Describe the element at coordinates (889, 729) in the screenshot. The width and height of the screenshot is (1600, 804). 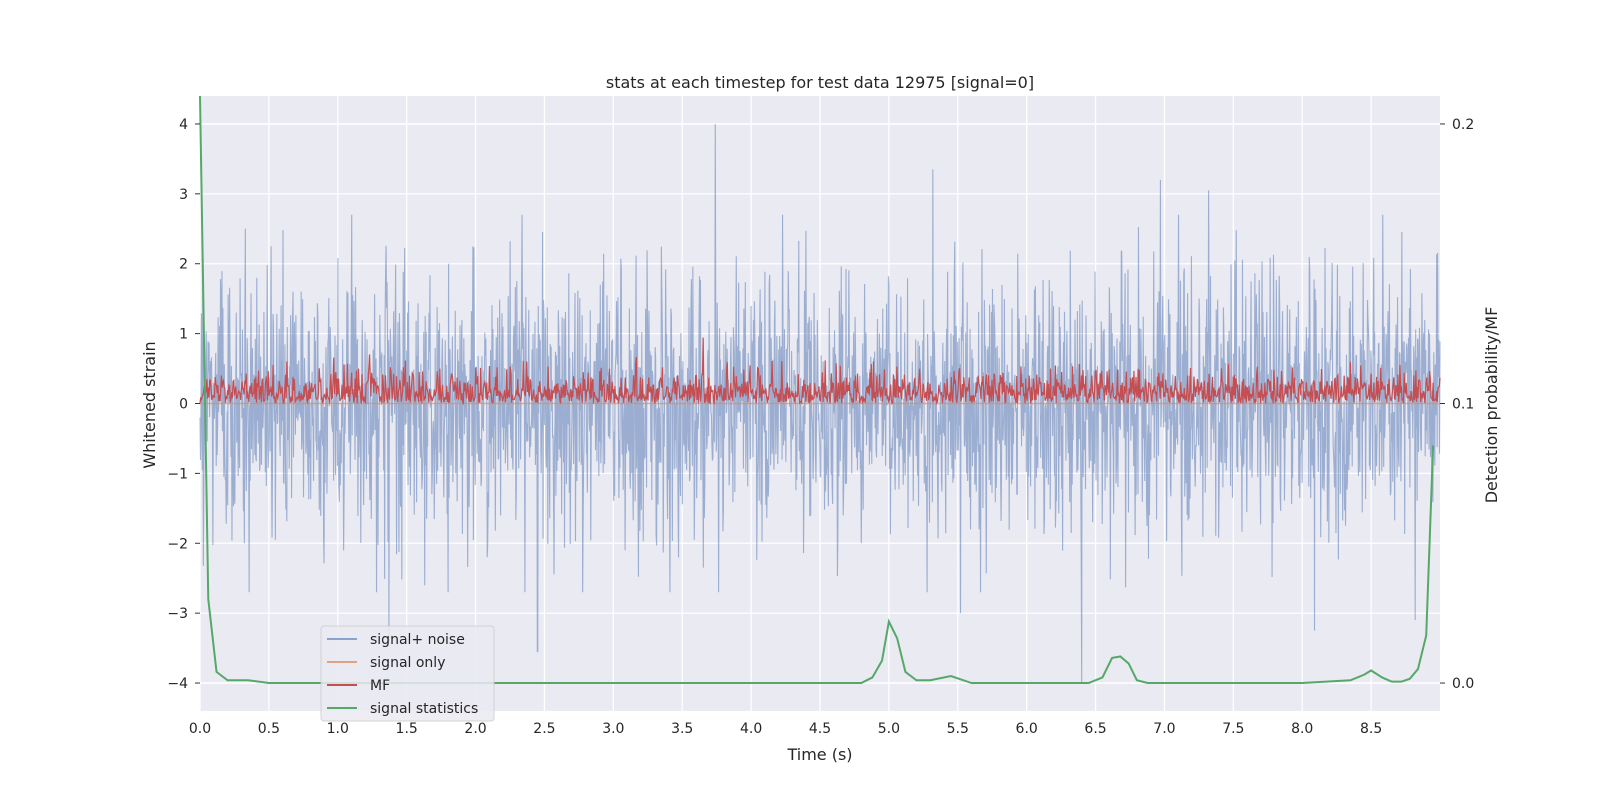
I see `x-tick-label: 5.0` at that location.